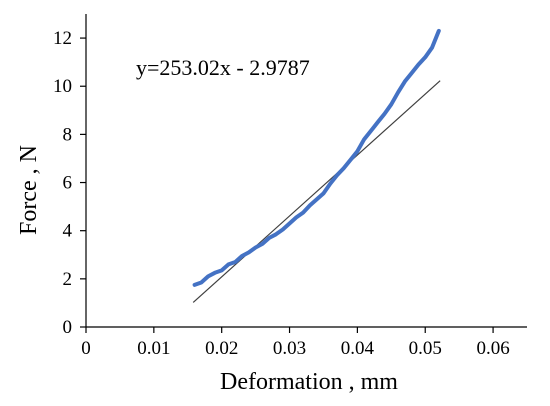 The height and width of the screenshot is (406, 550). Describe the element at coordinates (68, 327) in the screenshot. I see `y-tick-label: 0` at that location.